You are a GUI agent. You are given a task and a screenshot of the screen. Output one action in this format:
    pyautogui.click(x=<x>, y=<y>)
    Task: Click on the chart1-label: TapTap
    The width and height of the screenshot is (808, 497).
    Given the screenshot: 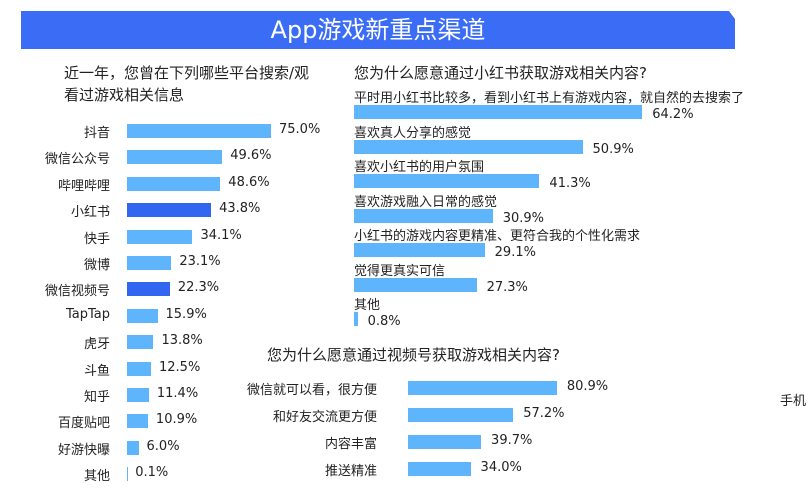 What is the action you would take?
    pyautogui.click(x=87, y=314)
    